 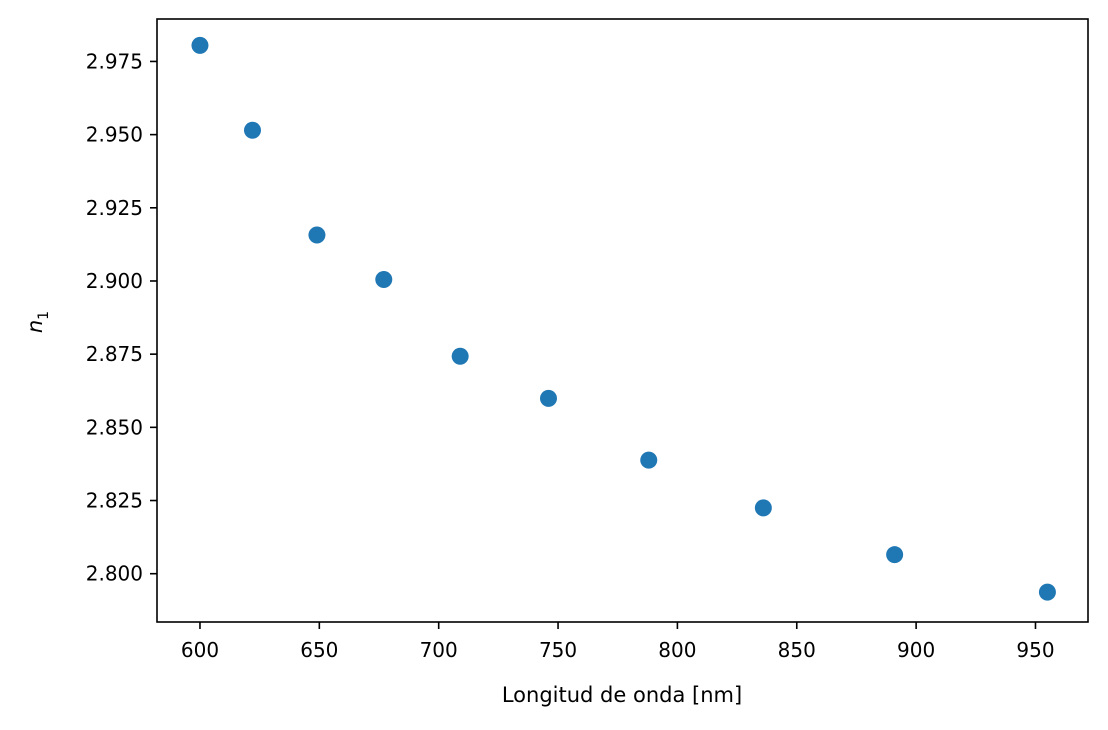 What do you see at coordinates (114, 354) in the screenshot?
I see `y-tick-label: 2.875` at bounding box center [114, 354].